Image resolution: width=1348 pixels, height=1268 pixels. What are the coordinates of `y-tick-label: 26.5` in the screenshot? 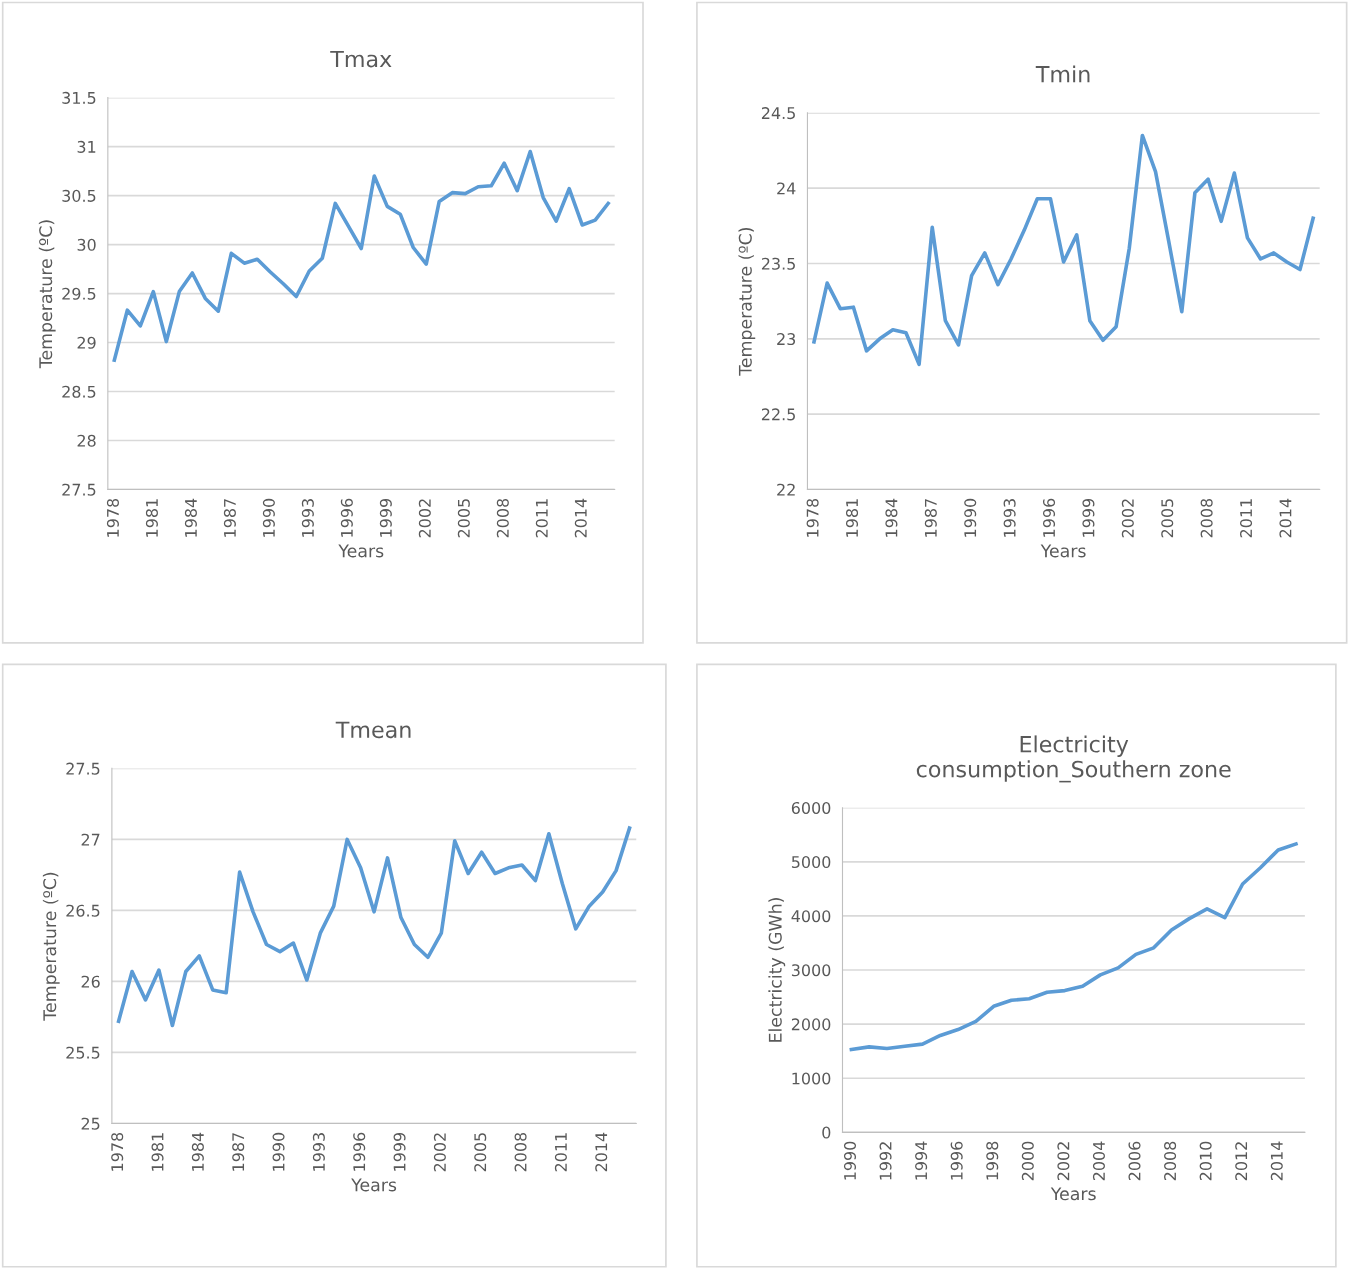 It's located at (83, 910).